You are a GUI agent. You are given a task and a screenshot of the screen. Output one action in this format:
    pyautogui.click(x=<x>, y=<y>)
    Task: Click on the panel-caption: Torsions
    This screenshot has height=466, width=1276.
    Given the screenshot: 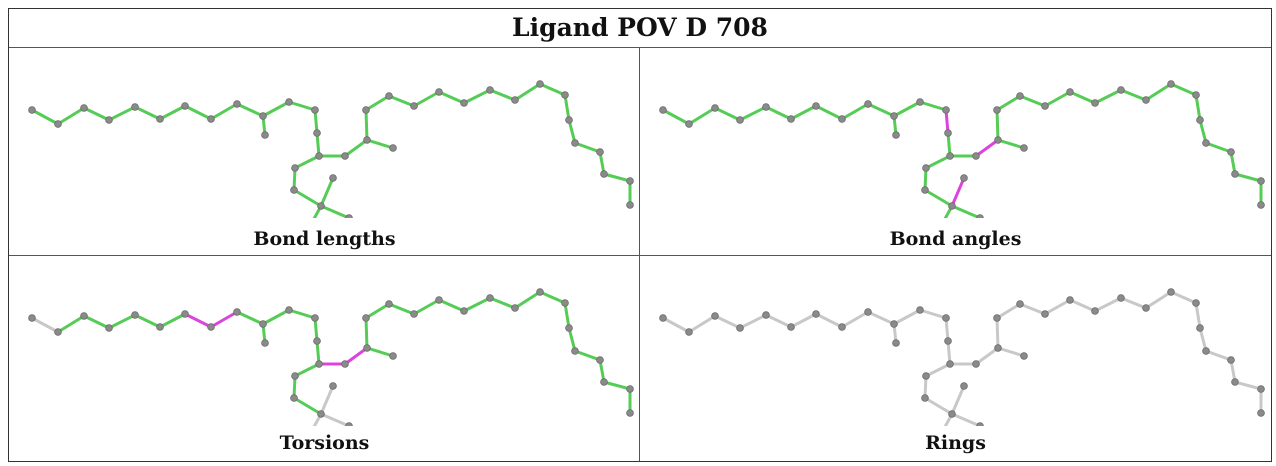 What is the action you would take?
    pyautogui.click(x=324, y=443)
    